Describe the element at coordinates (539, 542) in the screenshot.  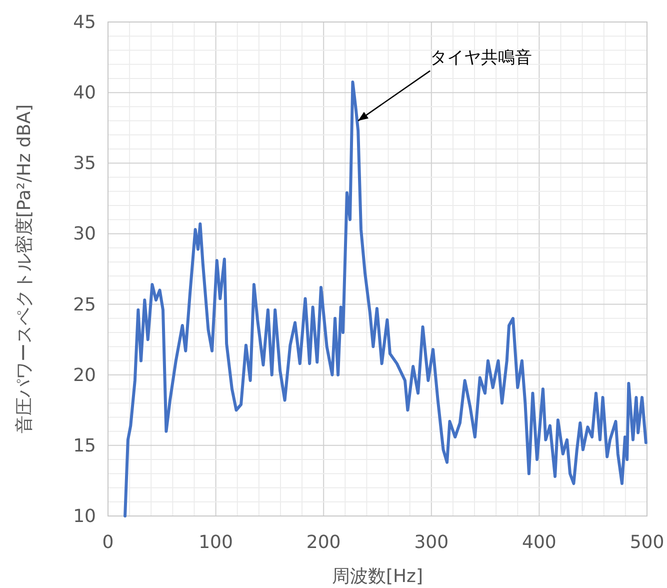
I see `x-tick-label: 400` at that location.